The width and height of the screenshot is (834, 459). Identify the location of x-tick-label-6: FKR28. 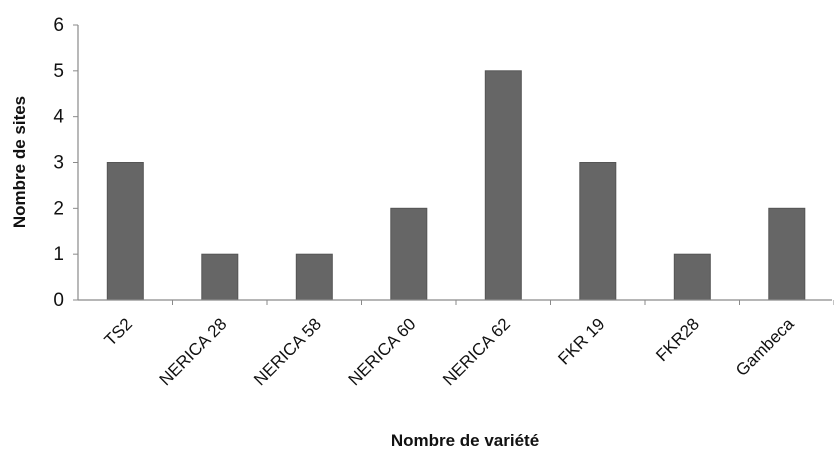
(677, 339).